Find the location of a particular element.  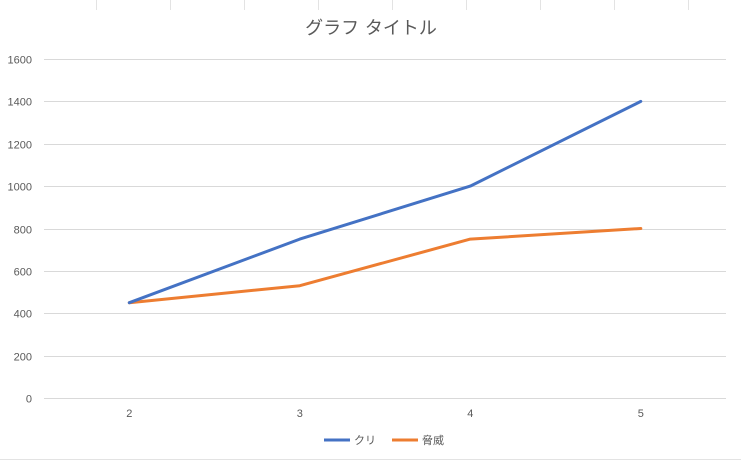

y-tick-label: 0 is located at coordinates (29, 400).